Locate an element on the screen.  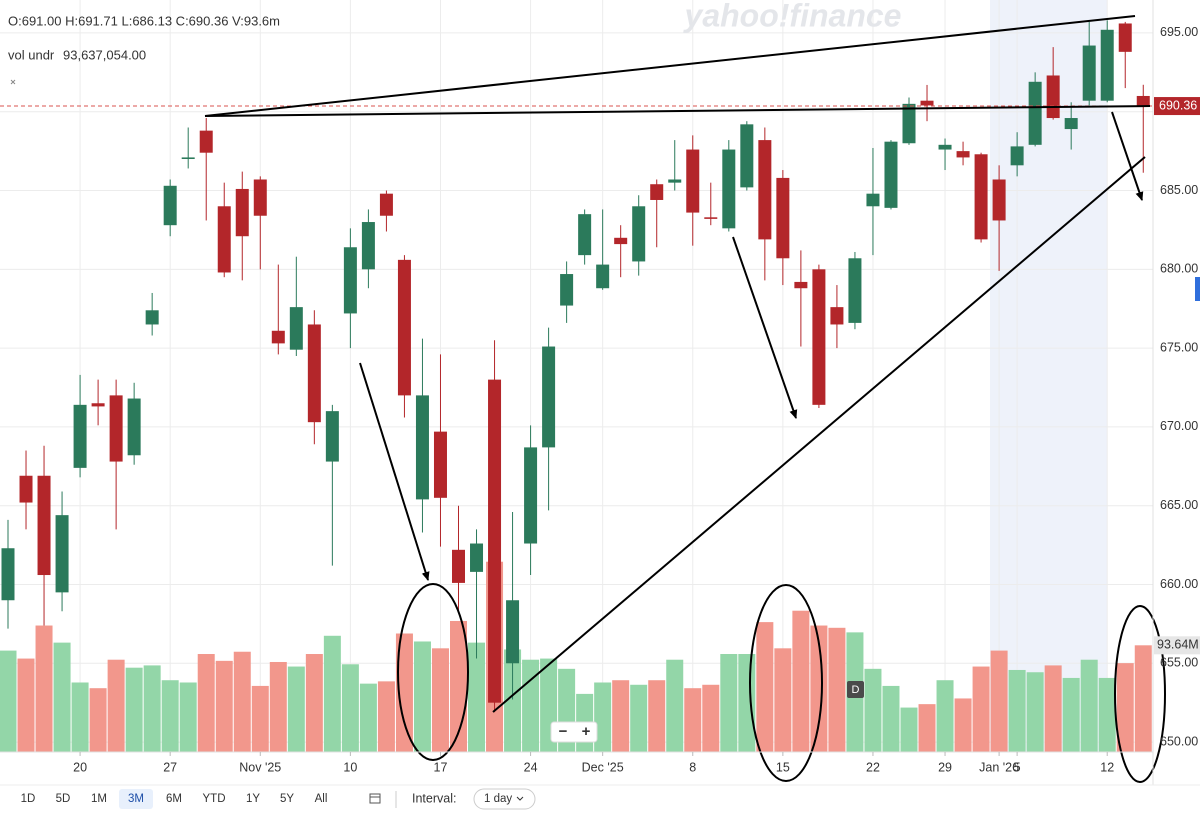
trend-line is located at coordinates (670, 66).